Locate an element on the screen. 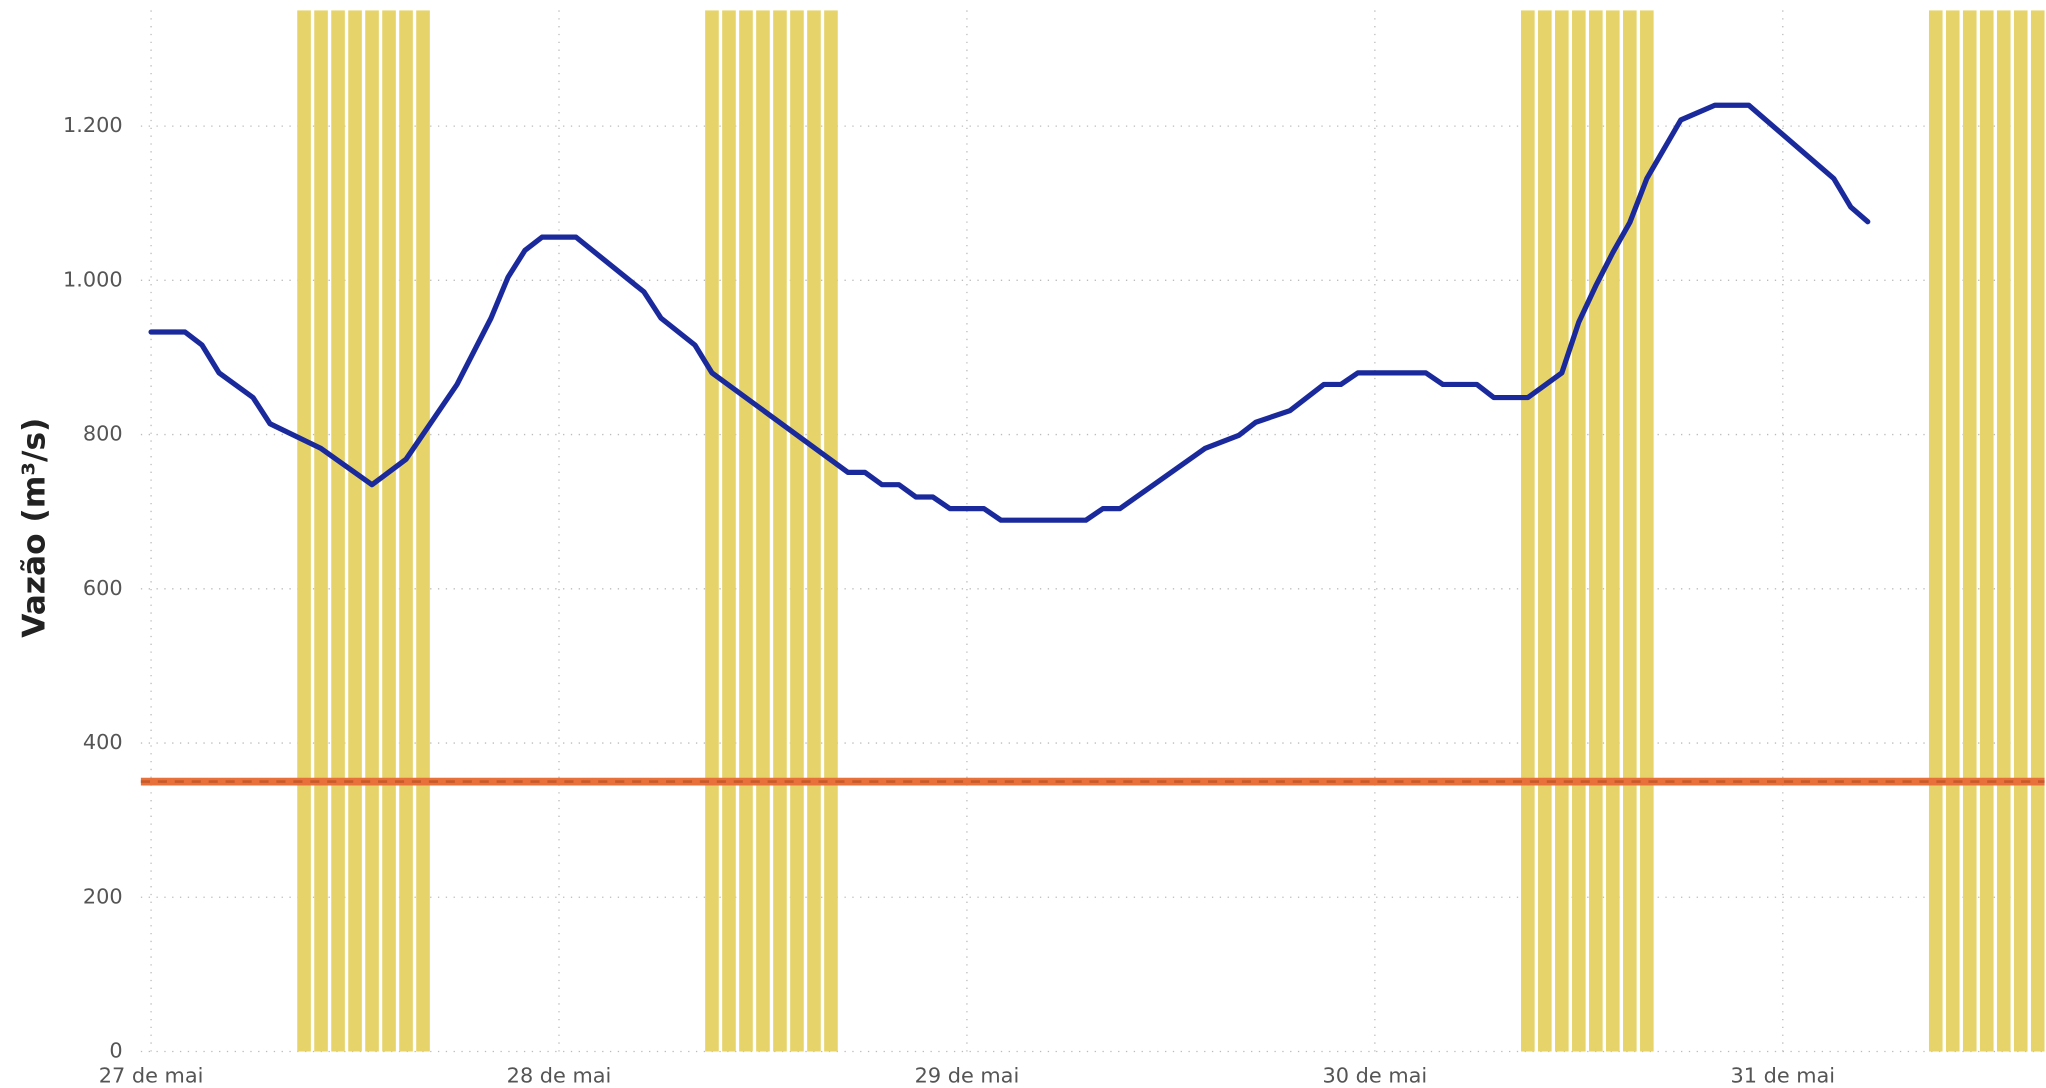 This screenshot has height=1088, width=2046. x-tick-label: 30 de mai is located at coordinates (1375, 1075).